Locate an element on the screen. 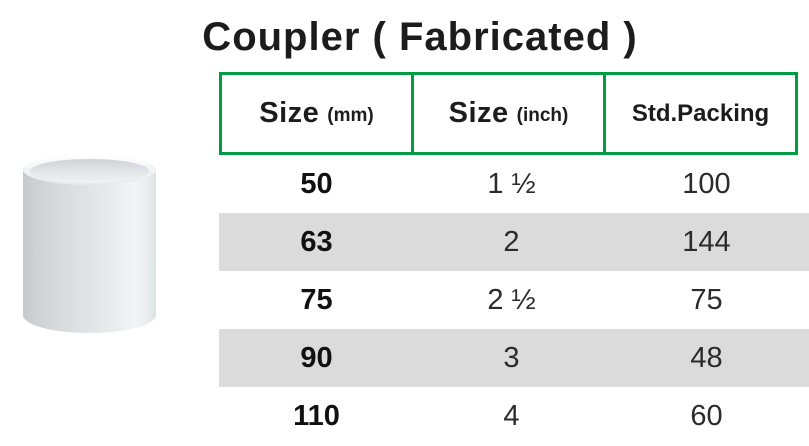  table-row: 63 2 144 is located at coordinates (514, 242).